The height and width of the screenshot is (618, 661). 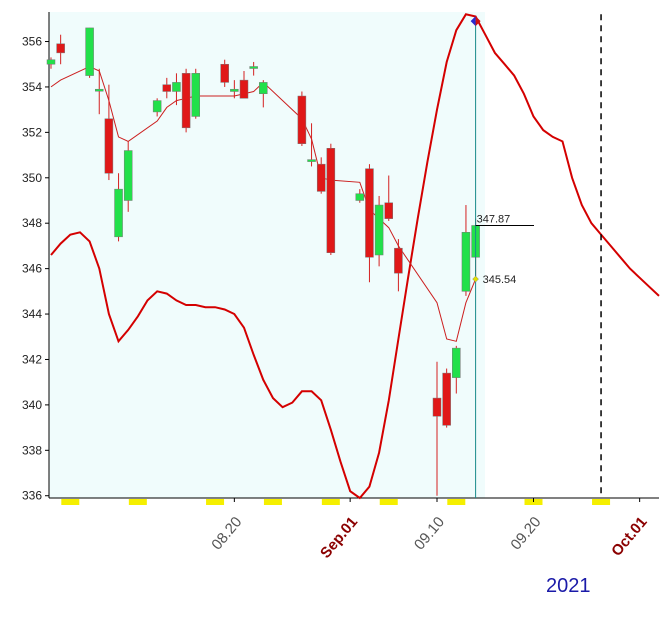 What do you see at coordinates (32, 269) in the screenshot?
I see `y-tick-label: 346` at bounding box center [32, 269].